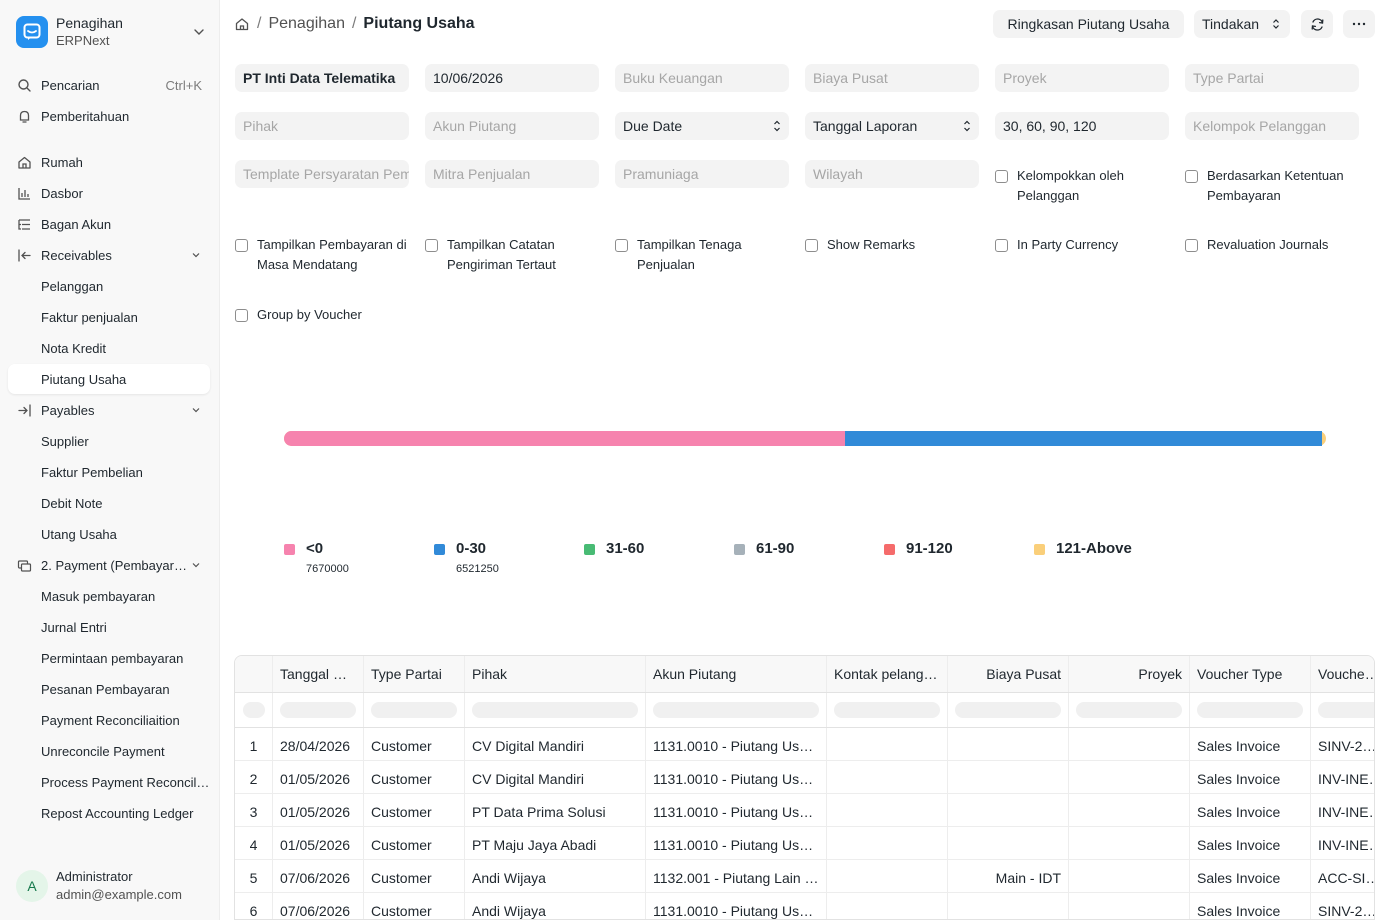 Image resolution: width=1400 pixels, height=920 pixels. Describe the element at coordinates (322, 78) in the screenshot. I see `company-filter: PT Inti Data Telematika` at that location.